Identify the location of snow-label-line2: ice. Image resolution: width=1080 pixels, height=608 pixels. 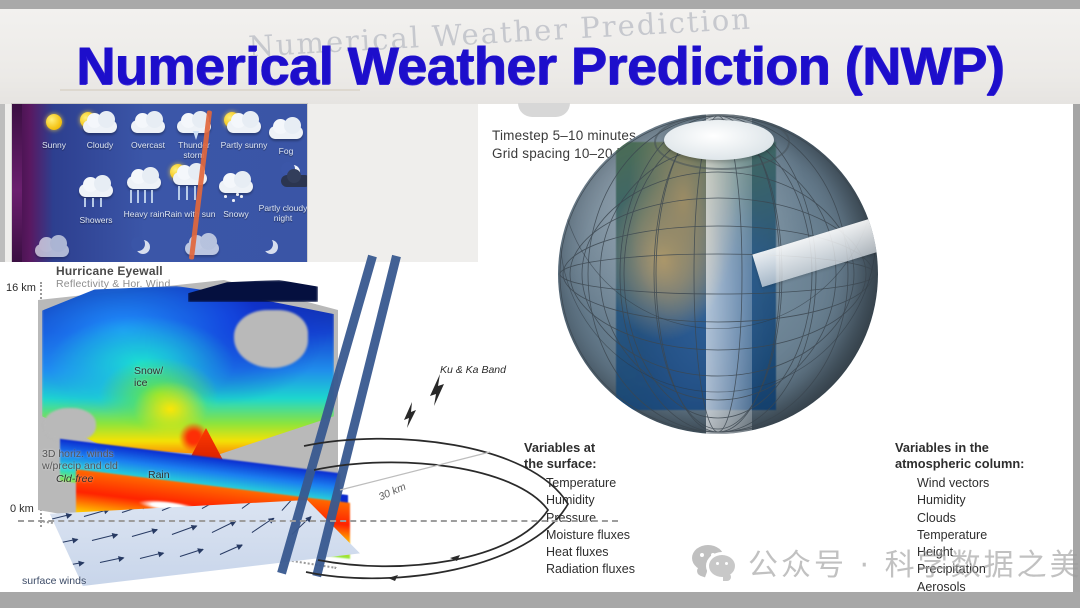
(141, 382).